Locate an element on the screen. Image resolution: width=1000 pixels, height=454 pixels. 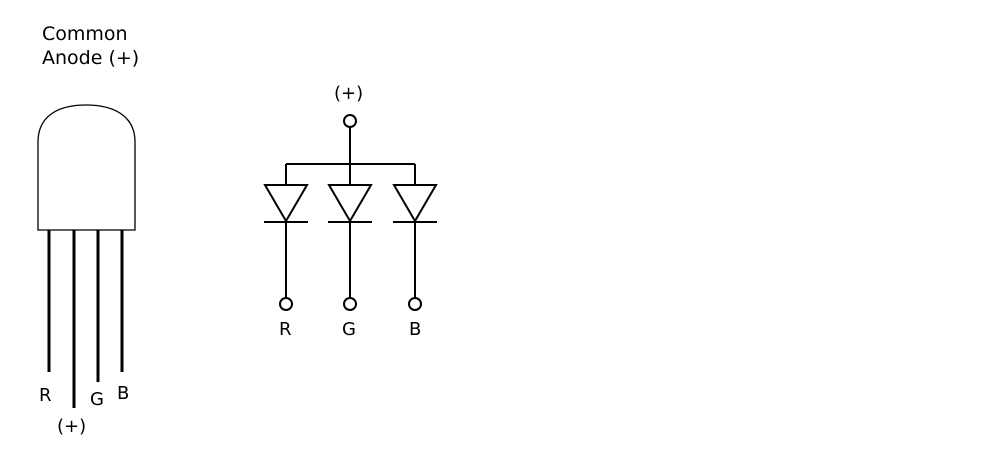
diode-g-triangle is located at coordinates (350, 203).